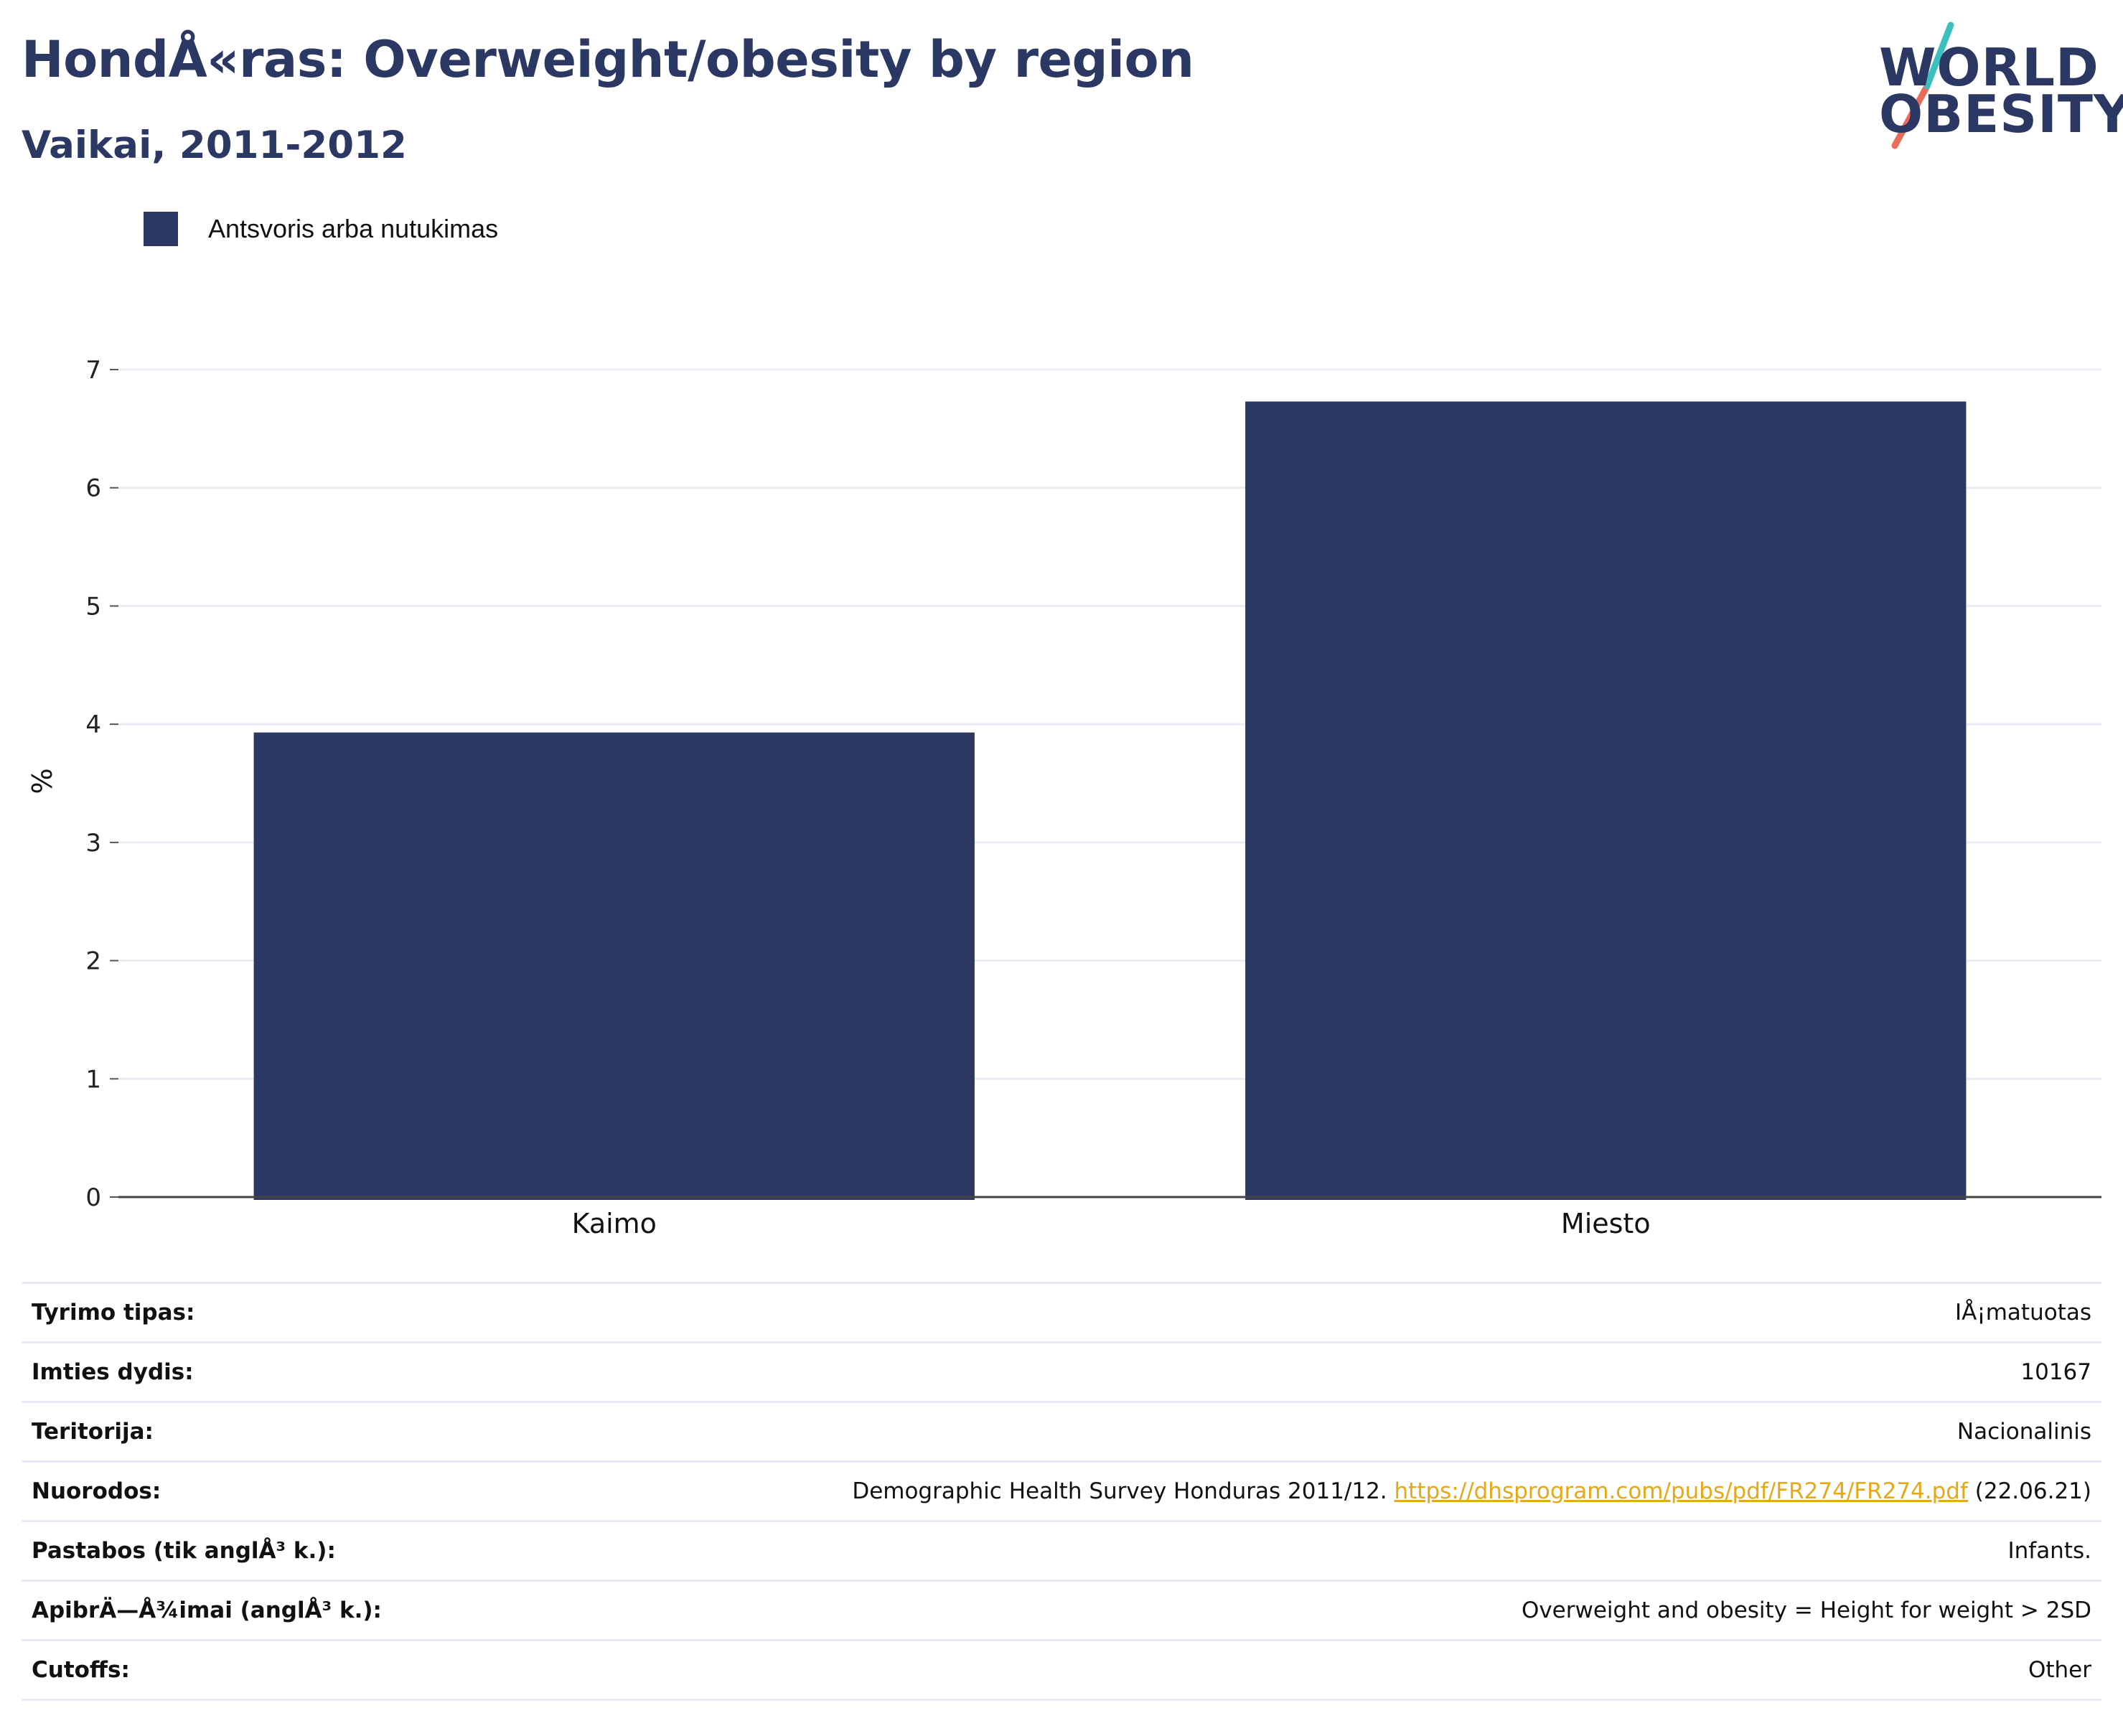 The width and height of the screenshot is (2123, 1736). What do you see at coordinates (93, 1432) in the screenshot?
I see `metadata-key: Teritorija:` at bounding box center [93, 1432].